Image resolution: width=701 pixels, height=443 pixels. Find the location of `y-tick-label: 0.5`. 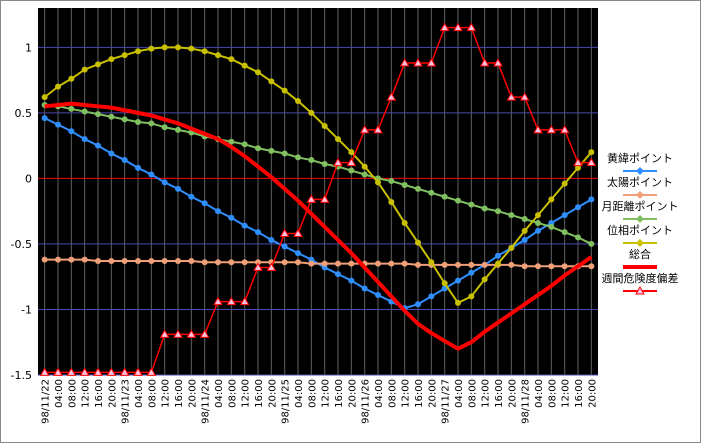

y-tick-label: 0.5 is located at coordinates (24, 113).